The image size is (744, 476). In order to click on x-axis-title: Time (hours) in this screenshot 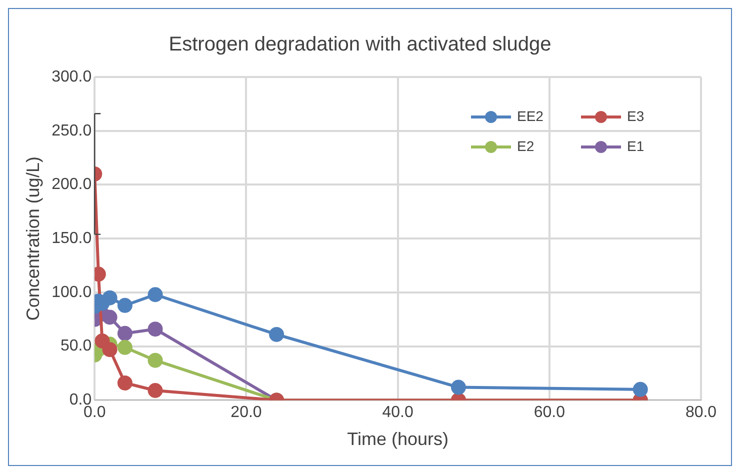, I will do `click(397, 439)`.